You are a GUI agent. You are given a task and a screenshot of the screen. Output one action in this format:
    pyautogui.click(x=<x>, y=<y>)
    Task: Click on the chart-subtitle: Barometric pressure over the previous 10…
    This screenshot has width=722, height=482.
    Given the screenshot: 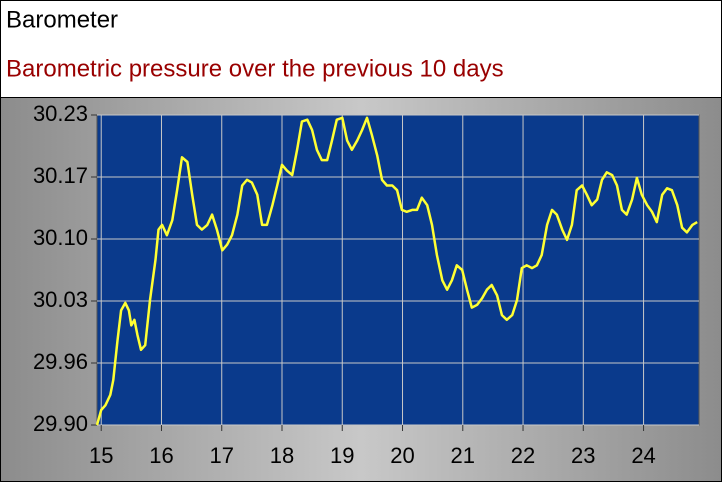 What is the action you would take?
    pyautogui.click(x=255, y=68)
    